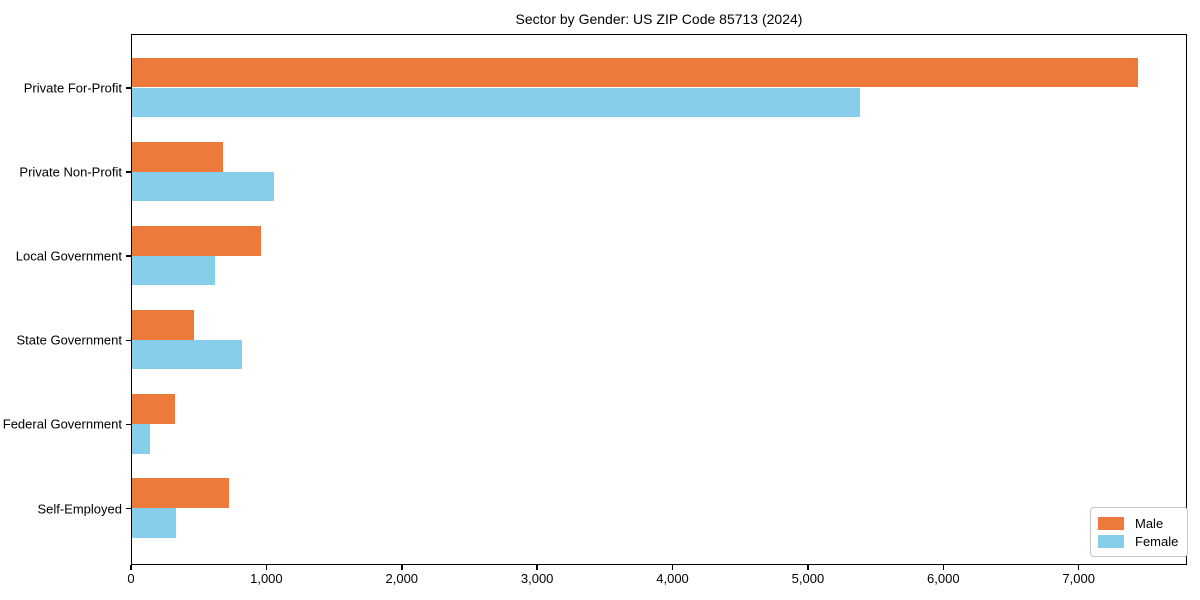 This screenshot has height=600, width=1200. I want to click on bar-female-federal-government, so click(141, 438).